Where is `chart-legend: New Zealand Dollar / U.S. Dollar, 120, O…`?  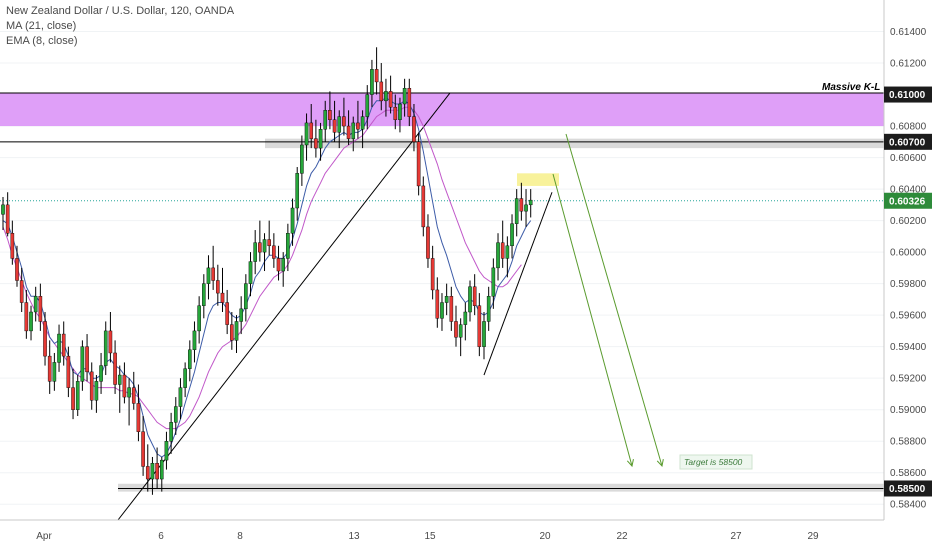 chart-legend: New Zealand Dollar / U.S. Dollar, 120, O… is located at coordinates (120, 26).